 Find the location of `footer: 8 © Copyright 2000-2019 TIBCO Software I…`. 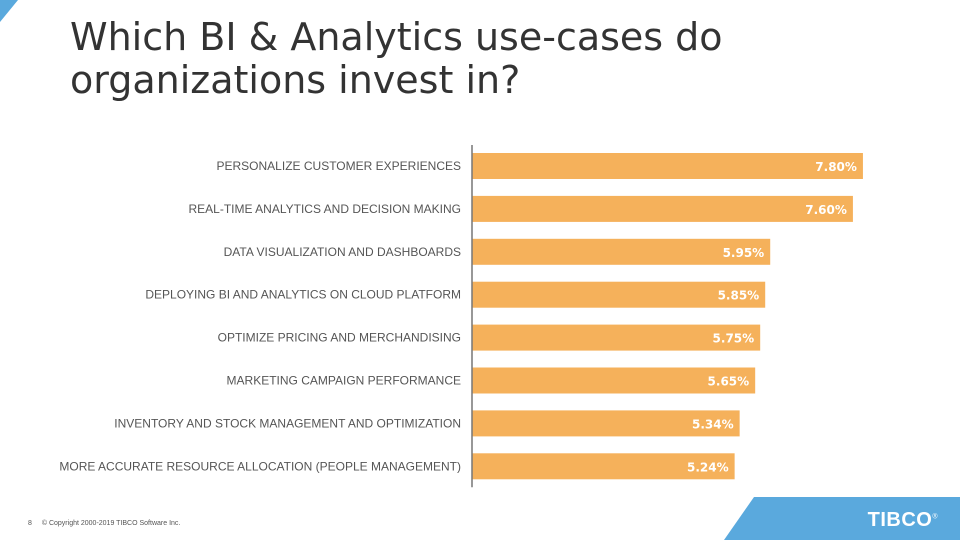

footer: 8 © Copyright 2000-2019 TIBCO Software I… is located at coordinates (108, 523).